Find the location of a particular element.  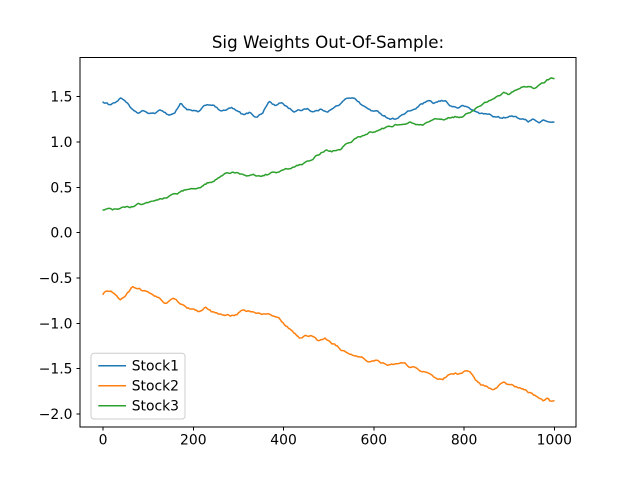

y-tick-label: 0.0 is located at coordinates (61, 234).